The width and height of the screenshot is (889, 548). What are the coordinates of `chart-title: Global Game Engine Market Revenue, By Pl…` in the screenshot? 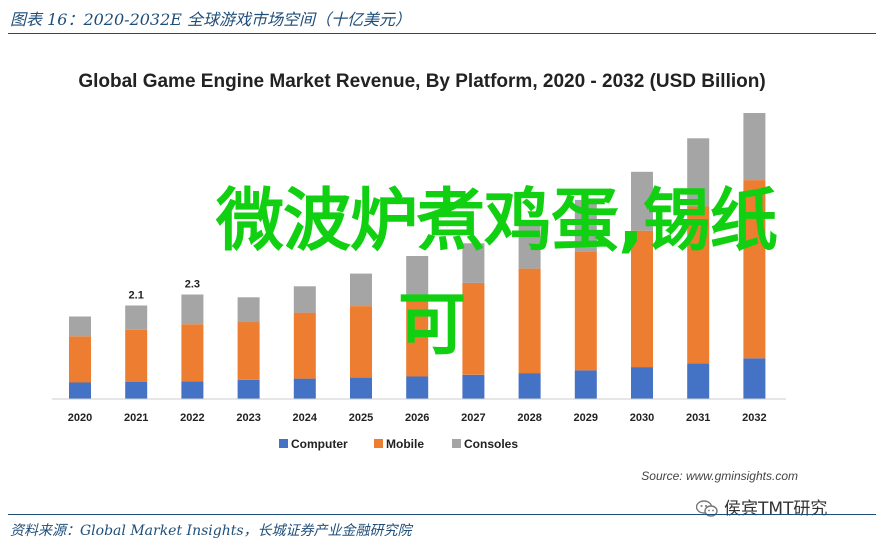 It's located at (421, 81).